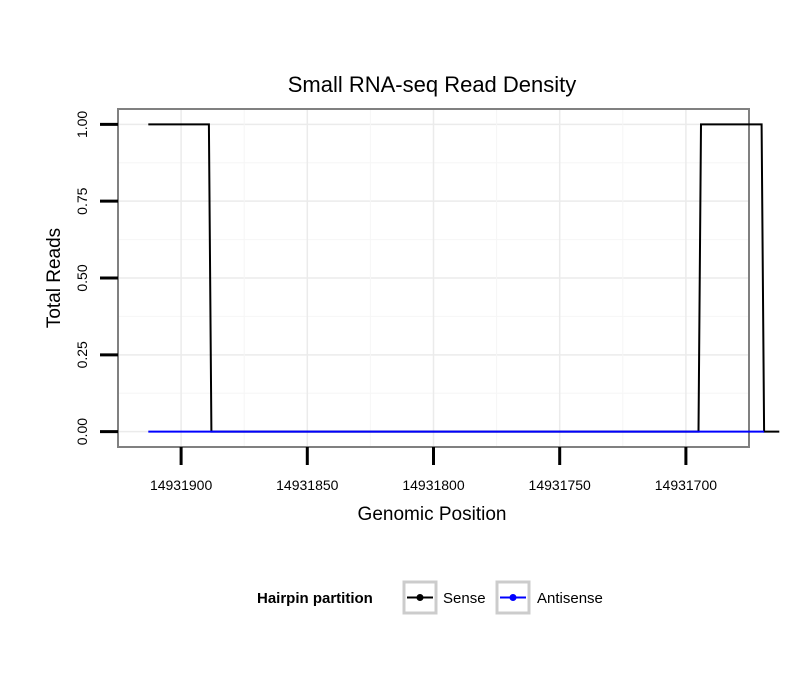 The image size is (810, 690). What do you see at coordinates (570, 598) in the screenshot?
I see `legend-label: Antisense` at bounding box center [570, 598].